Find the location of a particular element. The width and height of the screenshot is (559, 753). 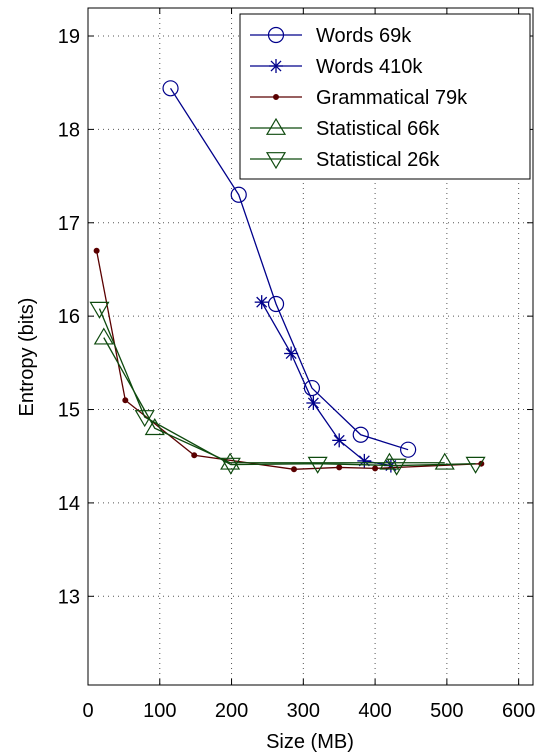

legend-entry-words-410k: Words 410k is located at coordinates (336, 67).